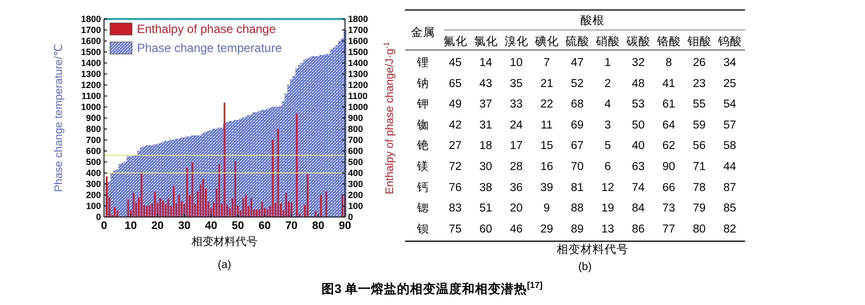  Describe the element at coordinates (699, 146) in the screenshot. I see `data-label: 56` at that location.